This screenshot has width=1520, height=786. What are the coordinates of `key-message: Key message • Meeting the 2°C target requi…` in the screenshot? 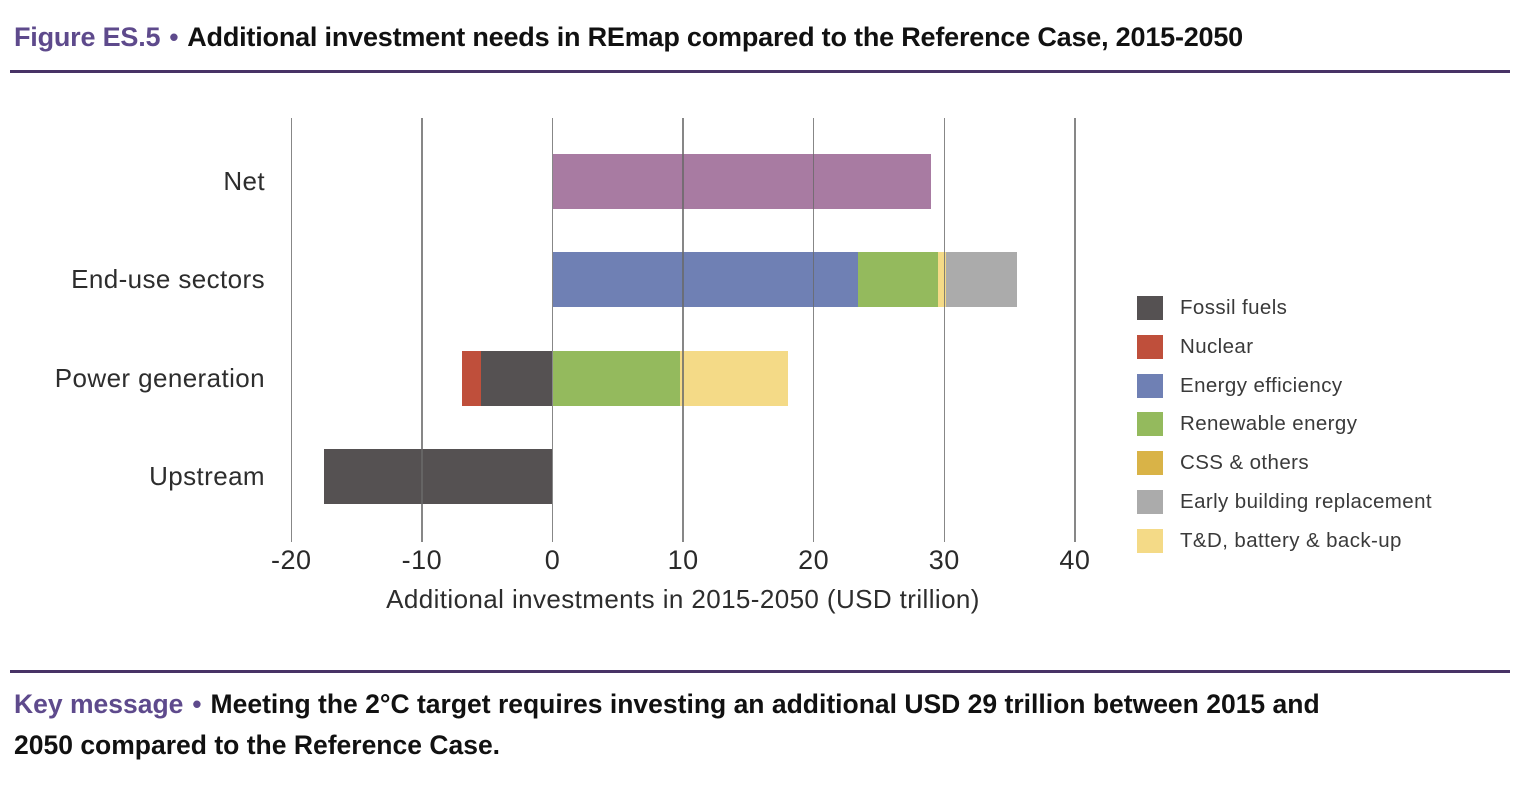 It's located at (762, 725).